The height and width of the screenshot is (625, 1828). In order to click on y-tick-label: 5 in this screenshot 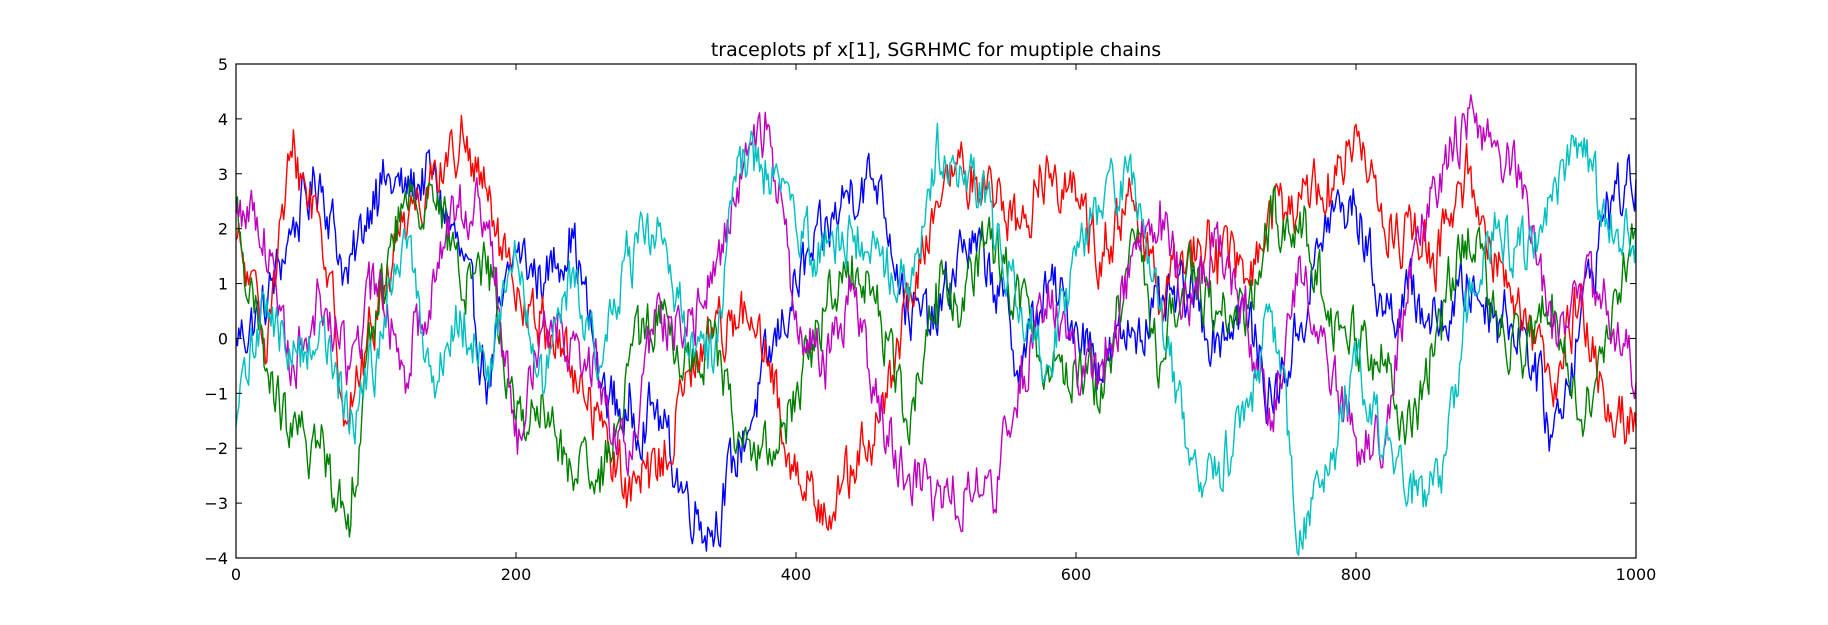, I will do `click(223, 64)`.